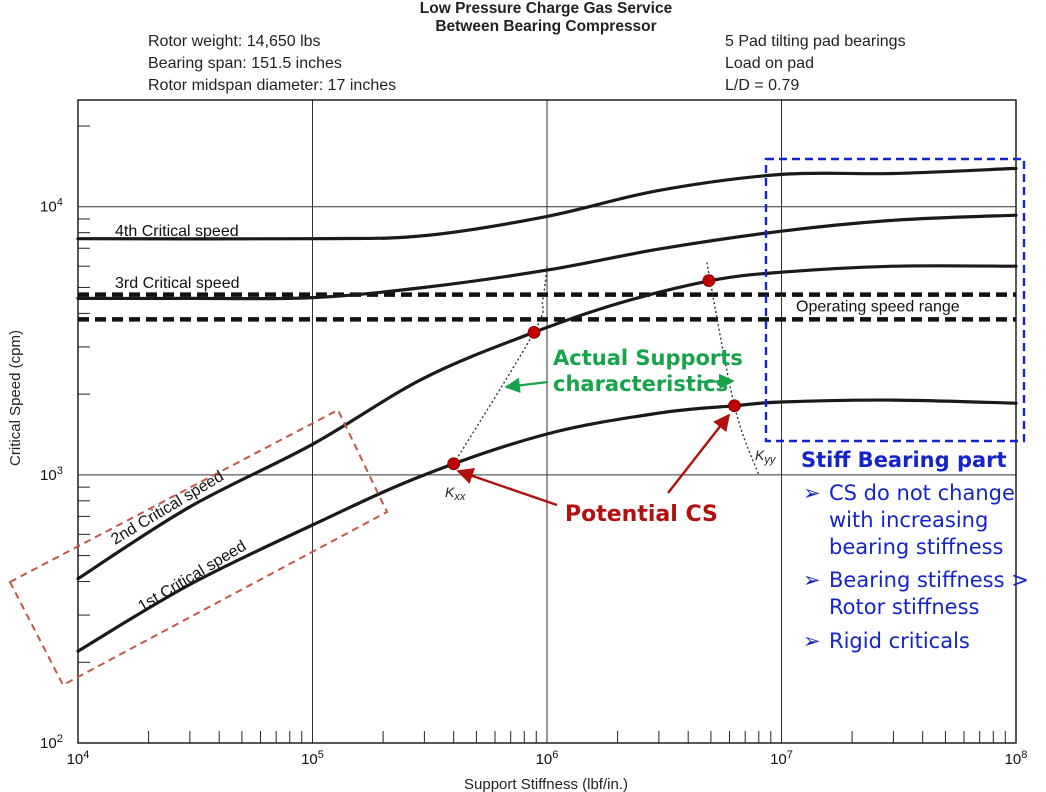  Describe the element at coordinates (167, 508) in the screenshot. I see `series-label-2nd: 2nd Critical speed` at that location.